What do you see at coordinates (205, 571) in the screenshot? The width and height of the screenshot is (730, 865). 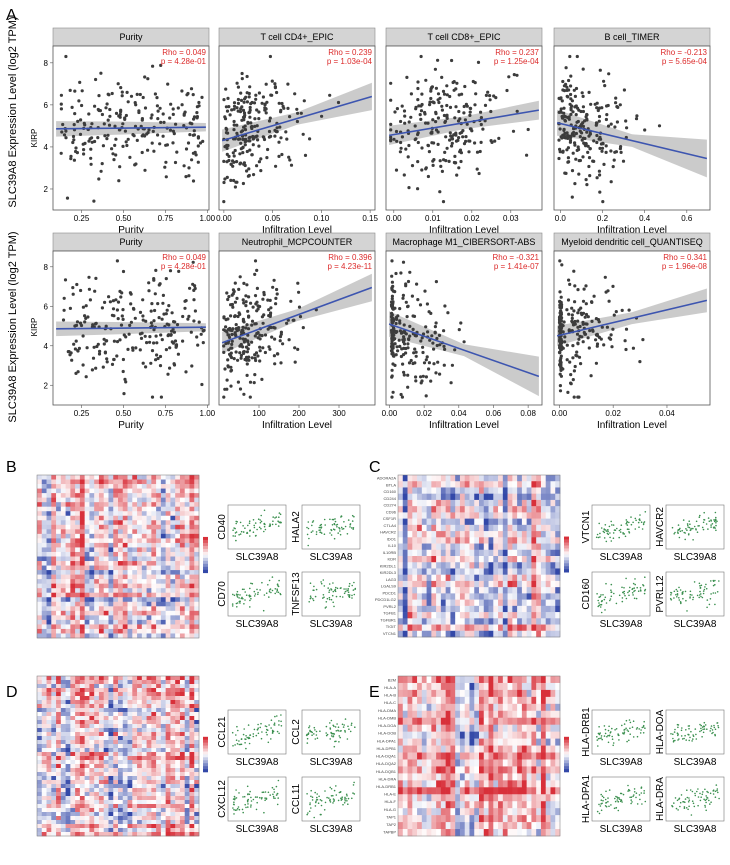 I see `legend-swatch` at bounding box center [205, 571].